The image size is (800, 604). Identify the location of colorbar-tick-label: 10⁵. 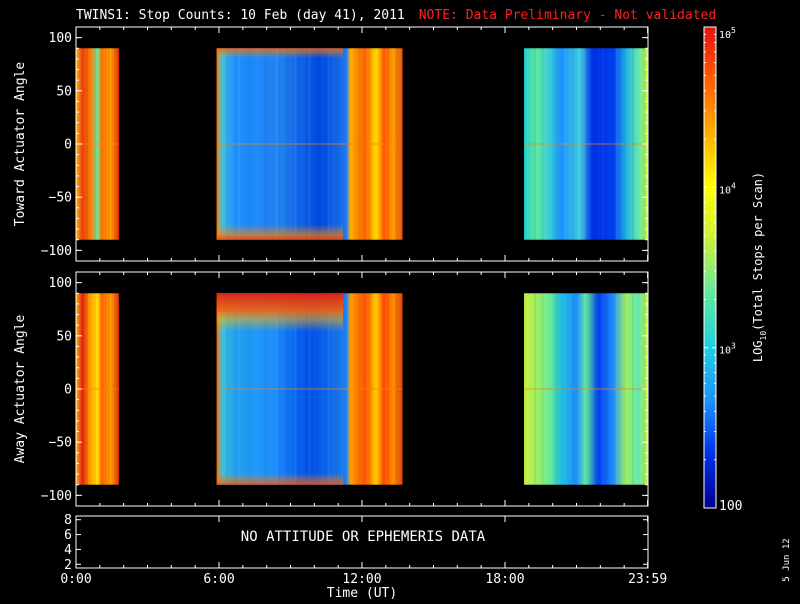
(727, 33).